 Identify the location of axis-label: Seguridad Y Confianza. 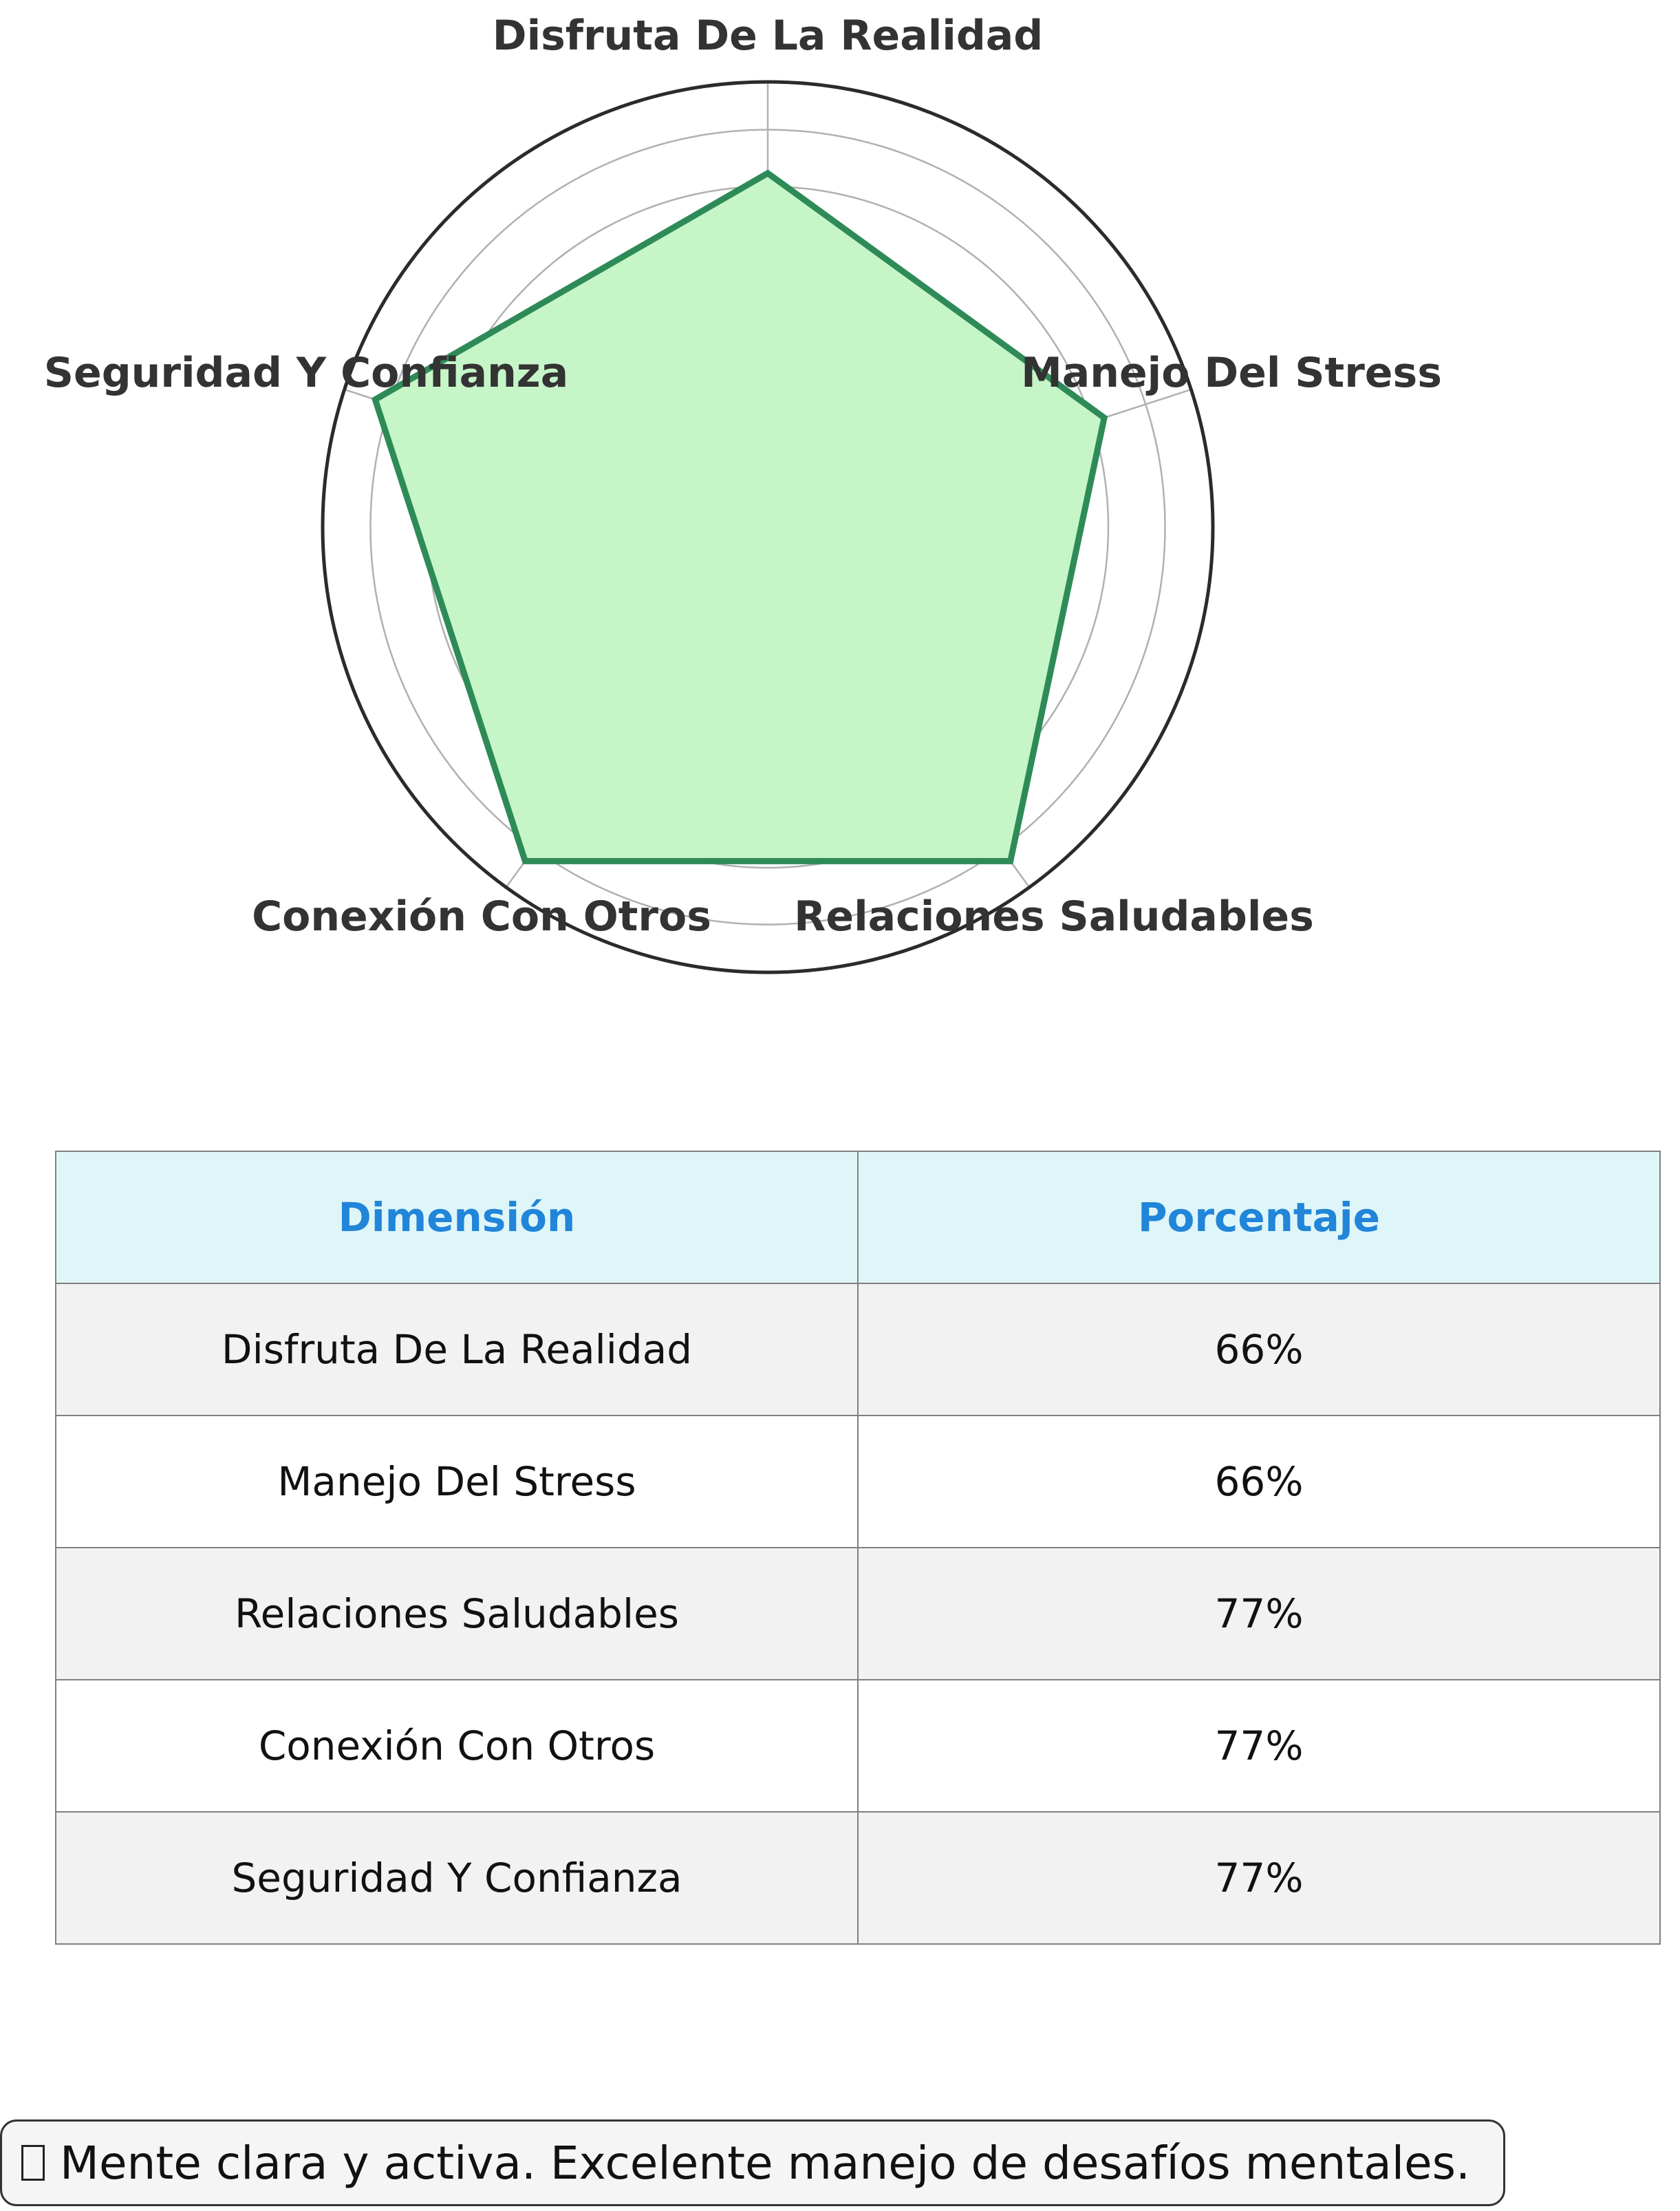
(306, 373).